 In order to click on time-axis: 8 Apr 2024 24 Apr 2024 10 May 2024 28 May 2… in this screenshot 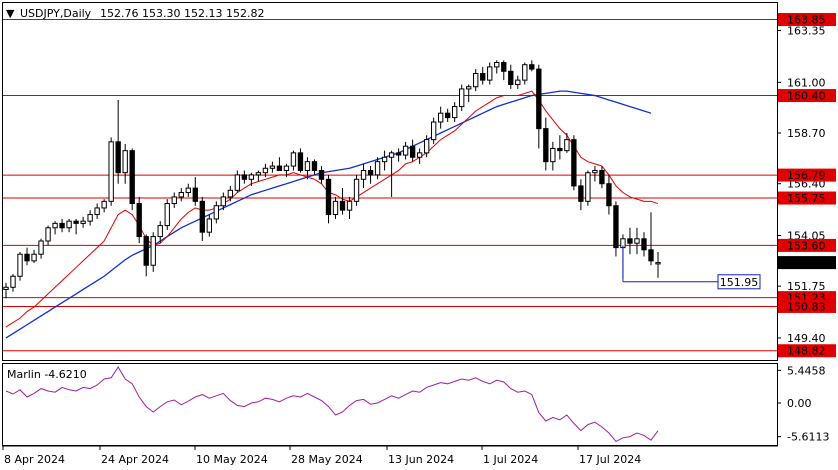, I will do `click(321, 456)`.